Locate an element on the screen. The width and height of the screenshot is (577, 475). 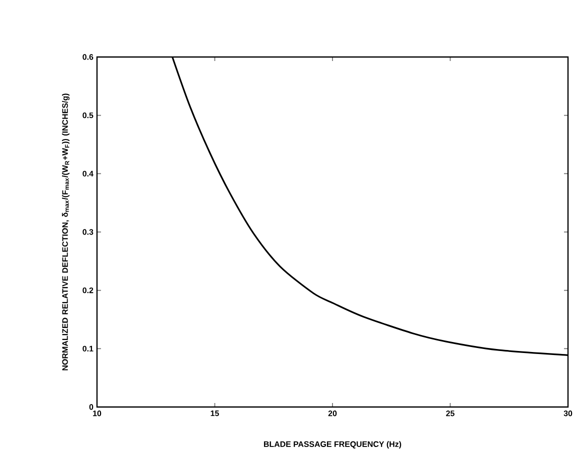
y-tick-label: 0.6 is located at coordinates (88, 57).